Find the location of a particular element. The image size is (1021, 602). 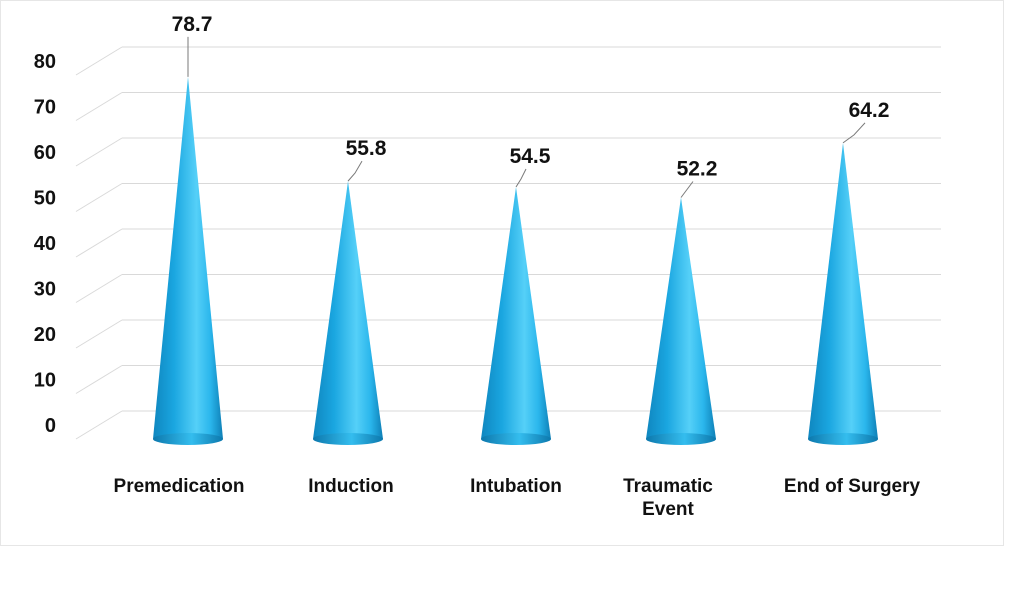

data-label: 54.5 is located at coordinates (530, 156).